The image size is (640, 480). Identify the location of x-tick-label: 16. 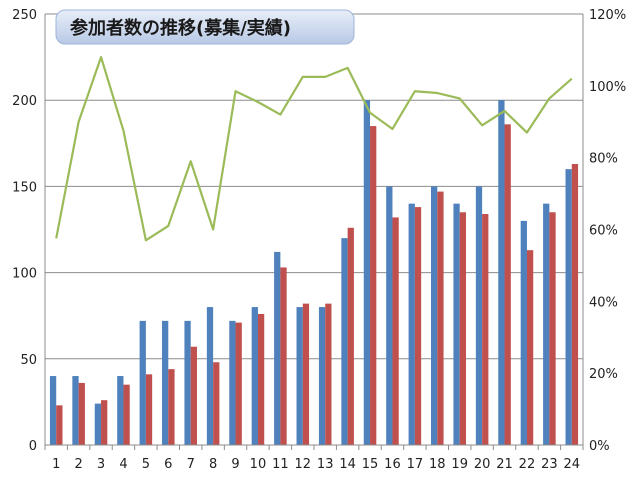
(392, 464).